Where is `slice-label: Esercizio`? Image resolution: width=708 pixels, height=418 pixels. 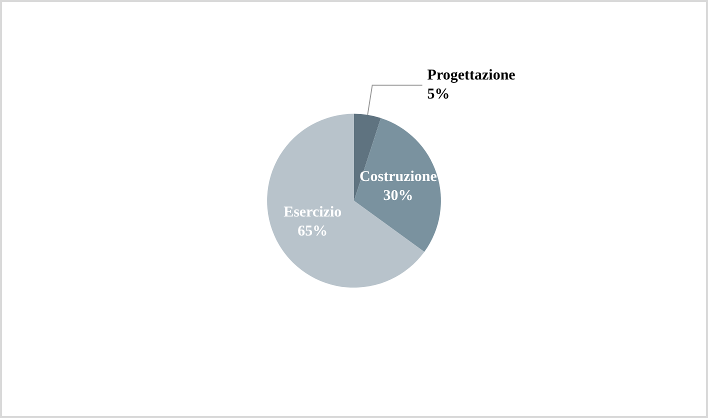
slice-label: Esercizio is located at coordinates (313, 212).